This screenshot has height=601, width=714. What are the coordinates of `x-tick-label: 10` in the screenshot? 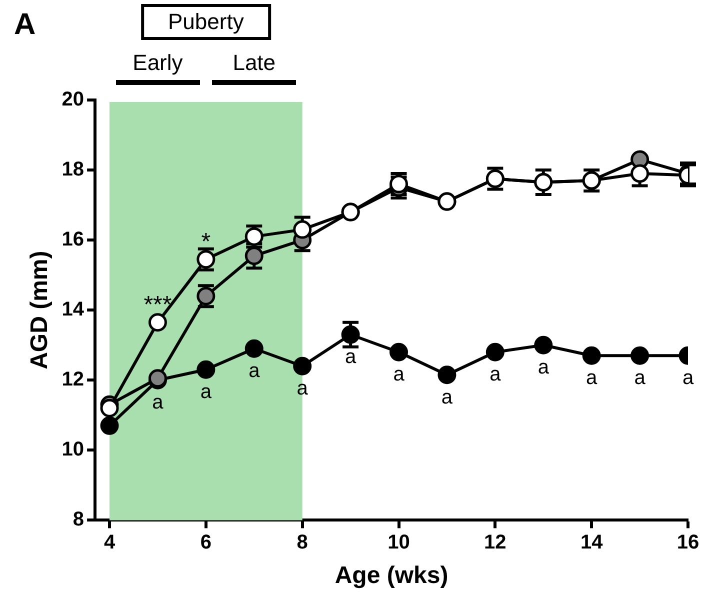 It's located at (399, 543).